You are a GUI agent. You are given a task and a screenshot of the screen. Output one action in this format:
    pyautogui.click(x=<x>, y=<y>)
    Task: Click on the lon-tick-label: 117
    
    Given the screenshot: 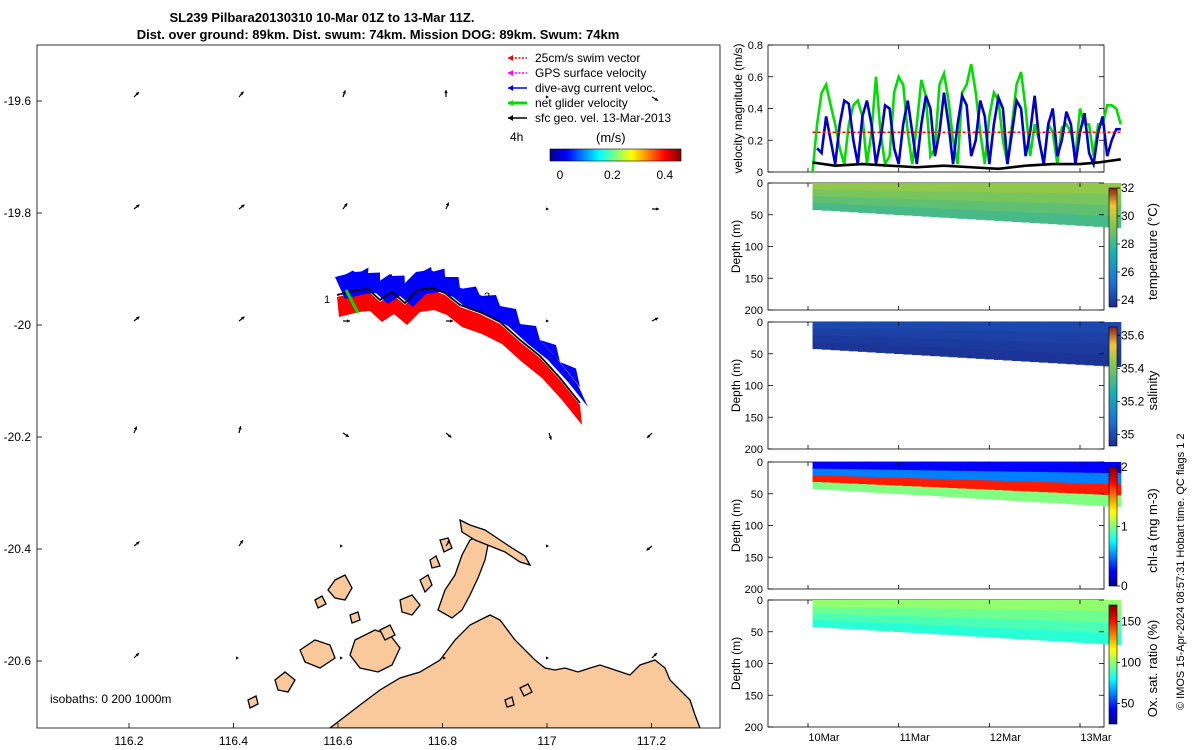 What is the action you would take?
    pyautogui.click(x=546, y=741)
    